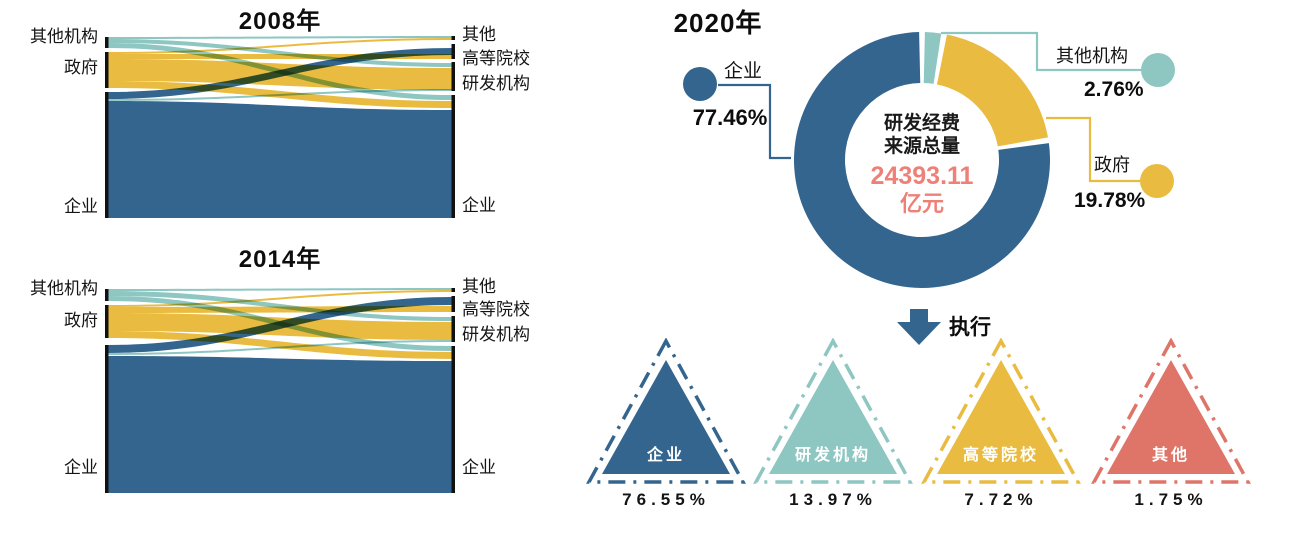 Image resolution: width=1294 pixels, height=535 pixels. Describe the element at coordinates (666, 411) in the screenshot. I see `triangle-enterprise-icon` at that location.